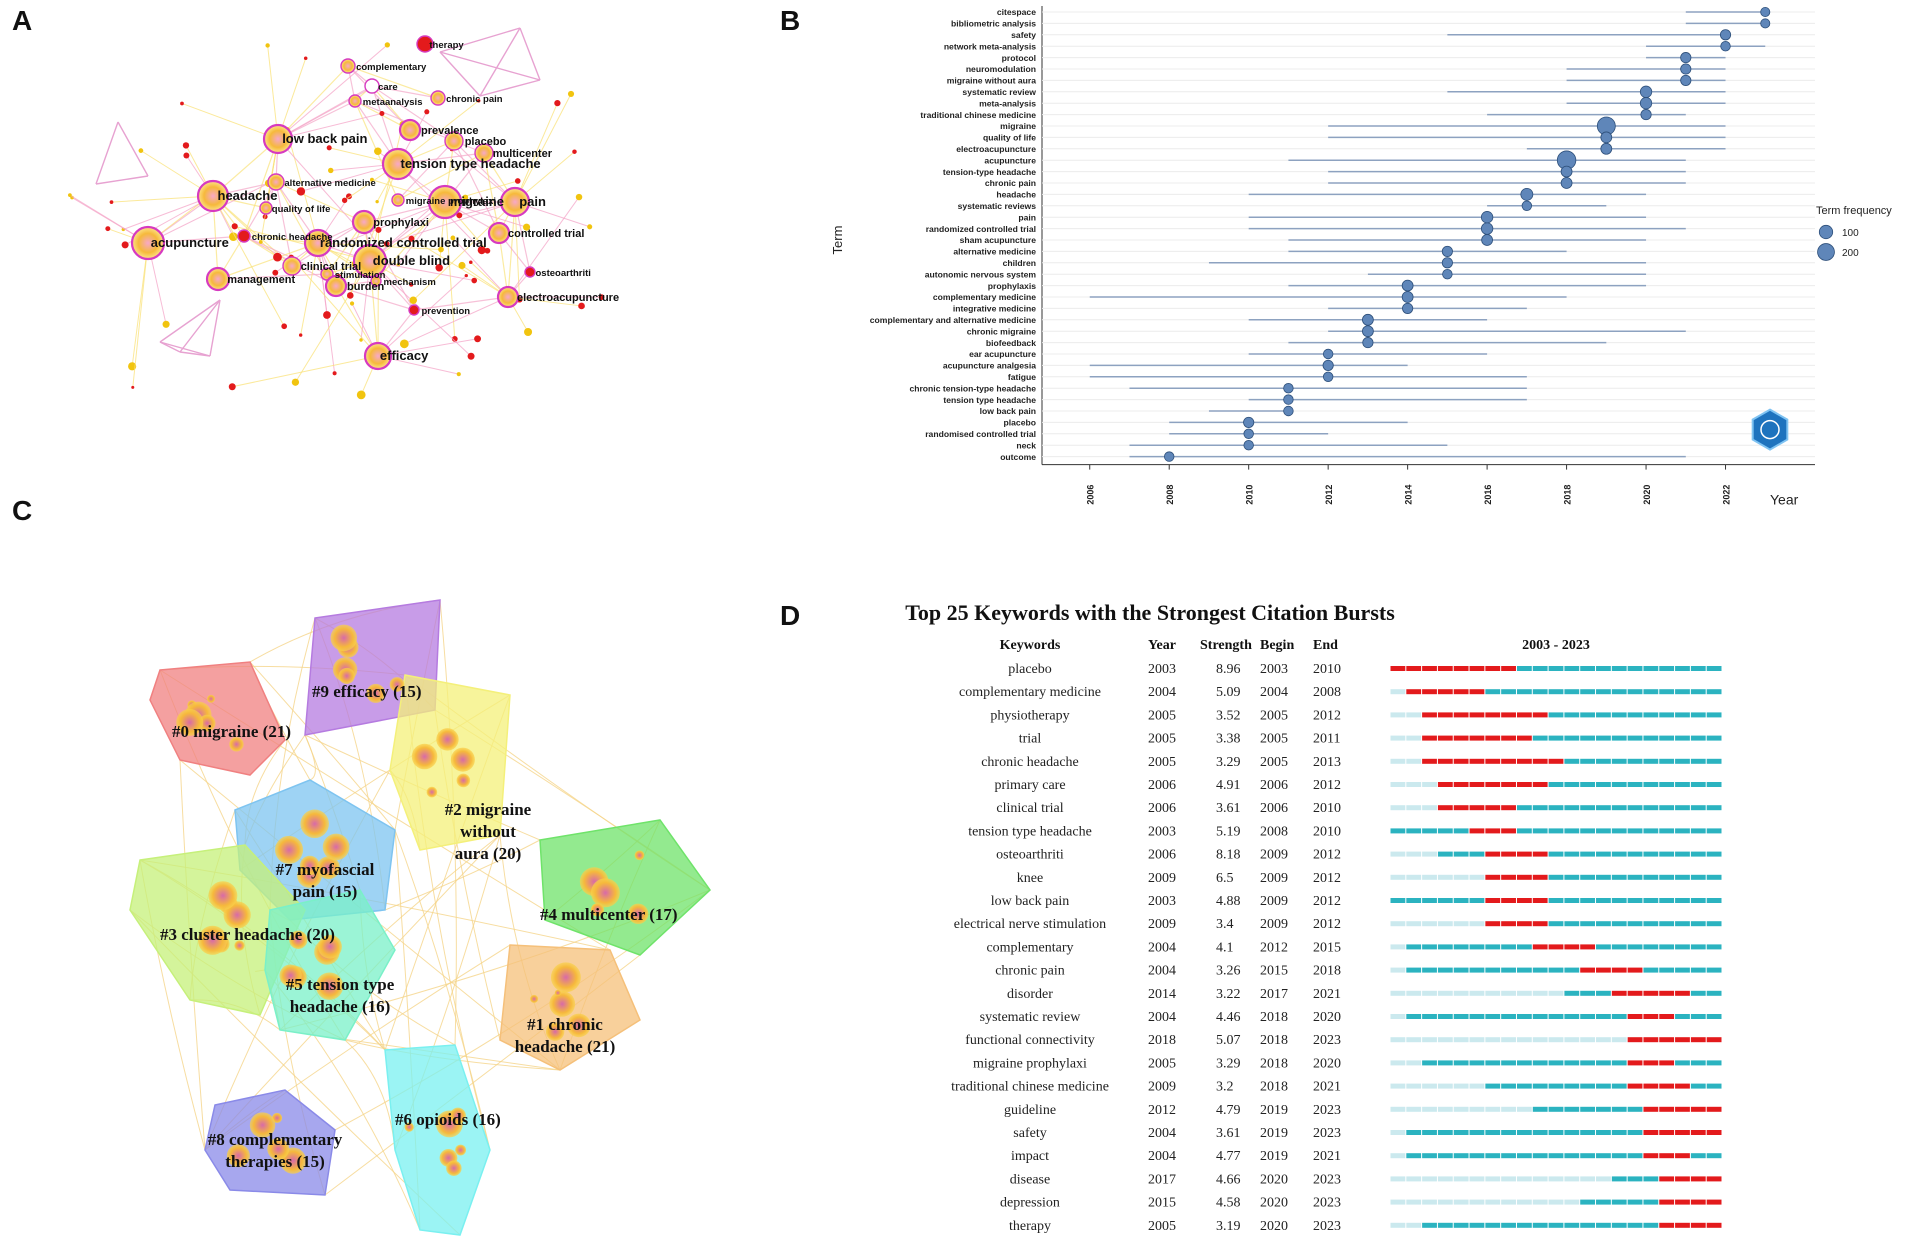  What do you see at coordinates (446, 45) in the screenshot?
I see `network-node-label: therapy` at bounding box center [446, 45].